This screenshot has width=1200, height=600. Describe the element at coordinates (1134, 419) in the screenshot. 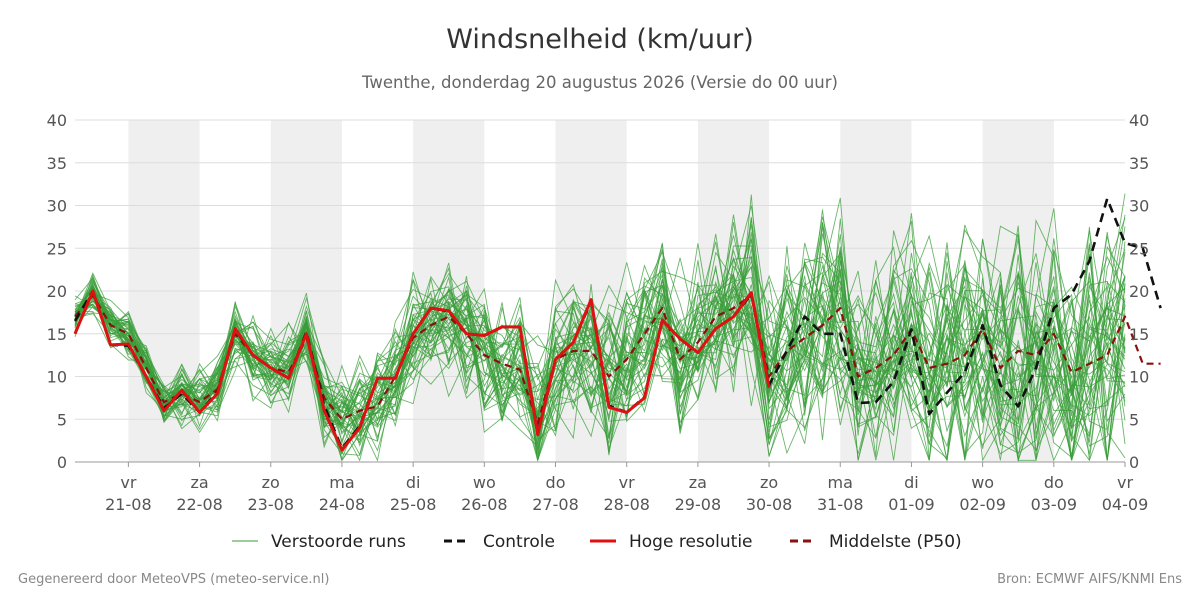

I see `y-tick-right-5: 5` at that location.